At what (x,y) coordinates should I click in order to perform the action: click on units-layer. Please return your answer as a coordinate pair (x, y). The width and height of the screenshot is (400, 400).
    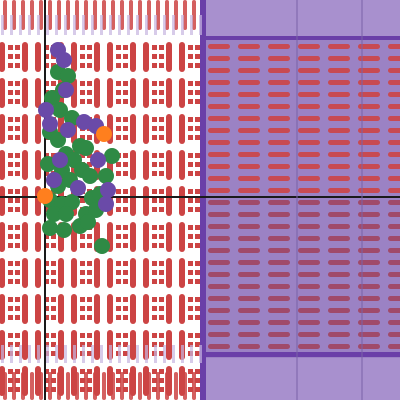
    Looking at the image, I should click on (78, 148).